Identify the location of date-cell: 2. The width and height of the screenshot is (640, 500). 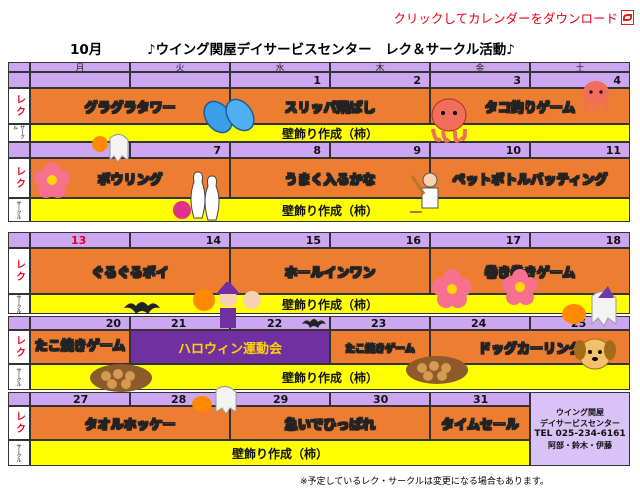
(380, 80).